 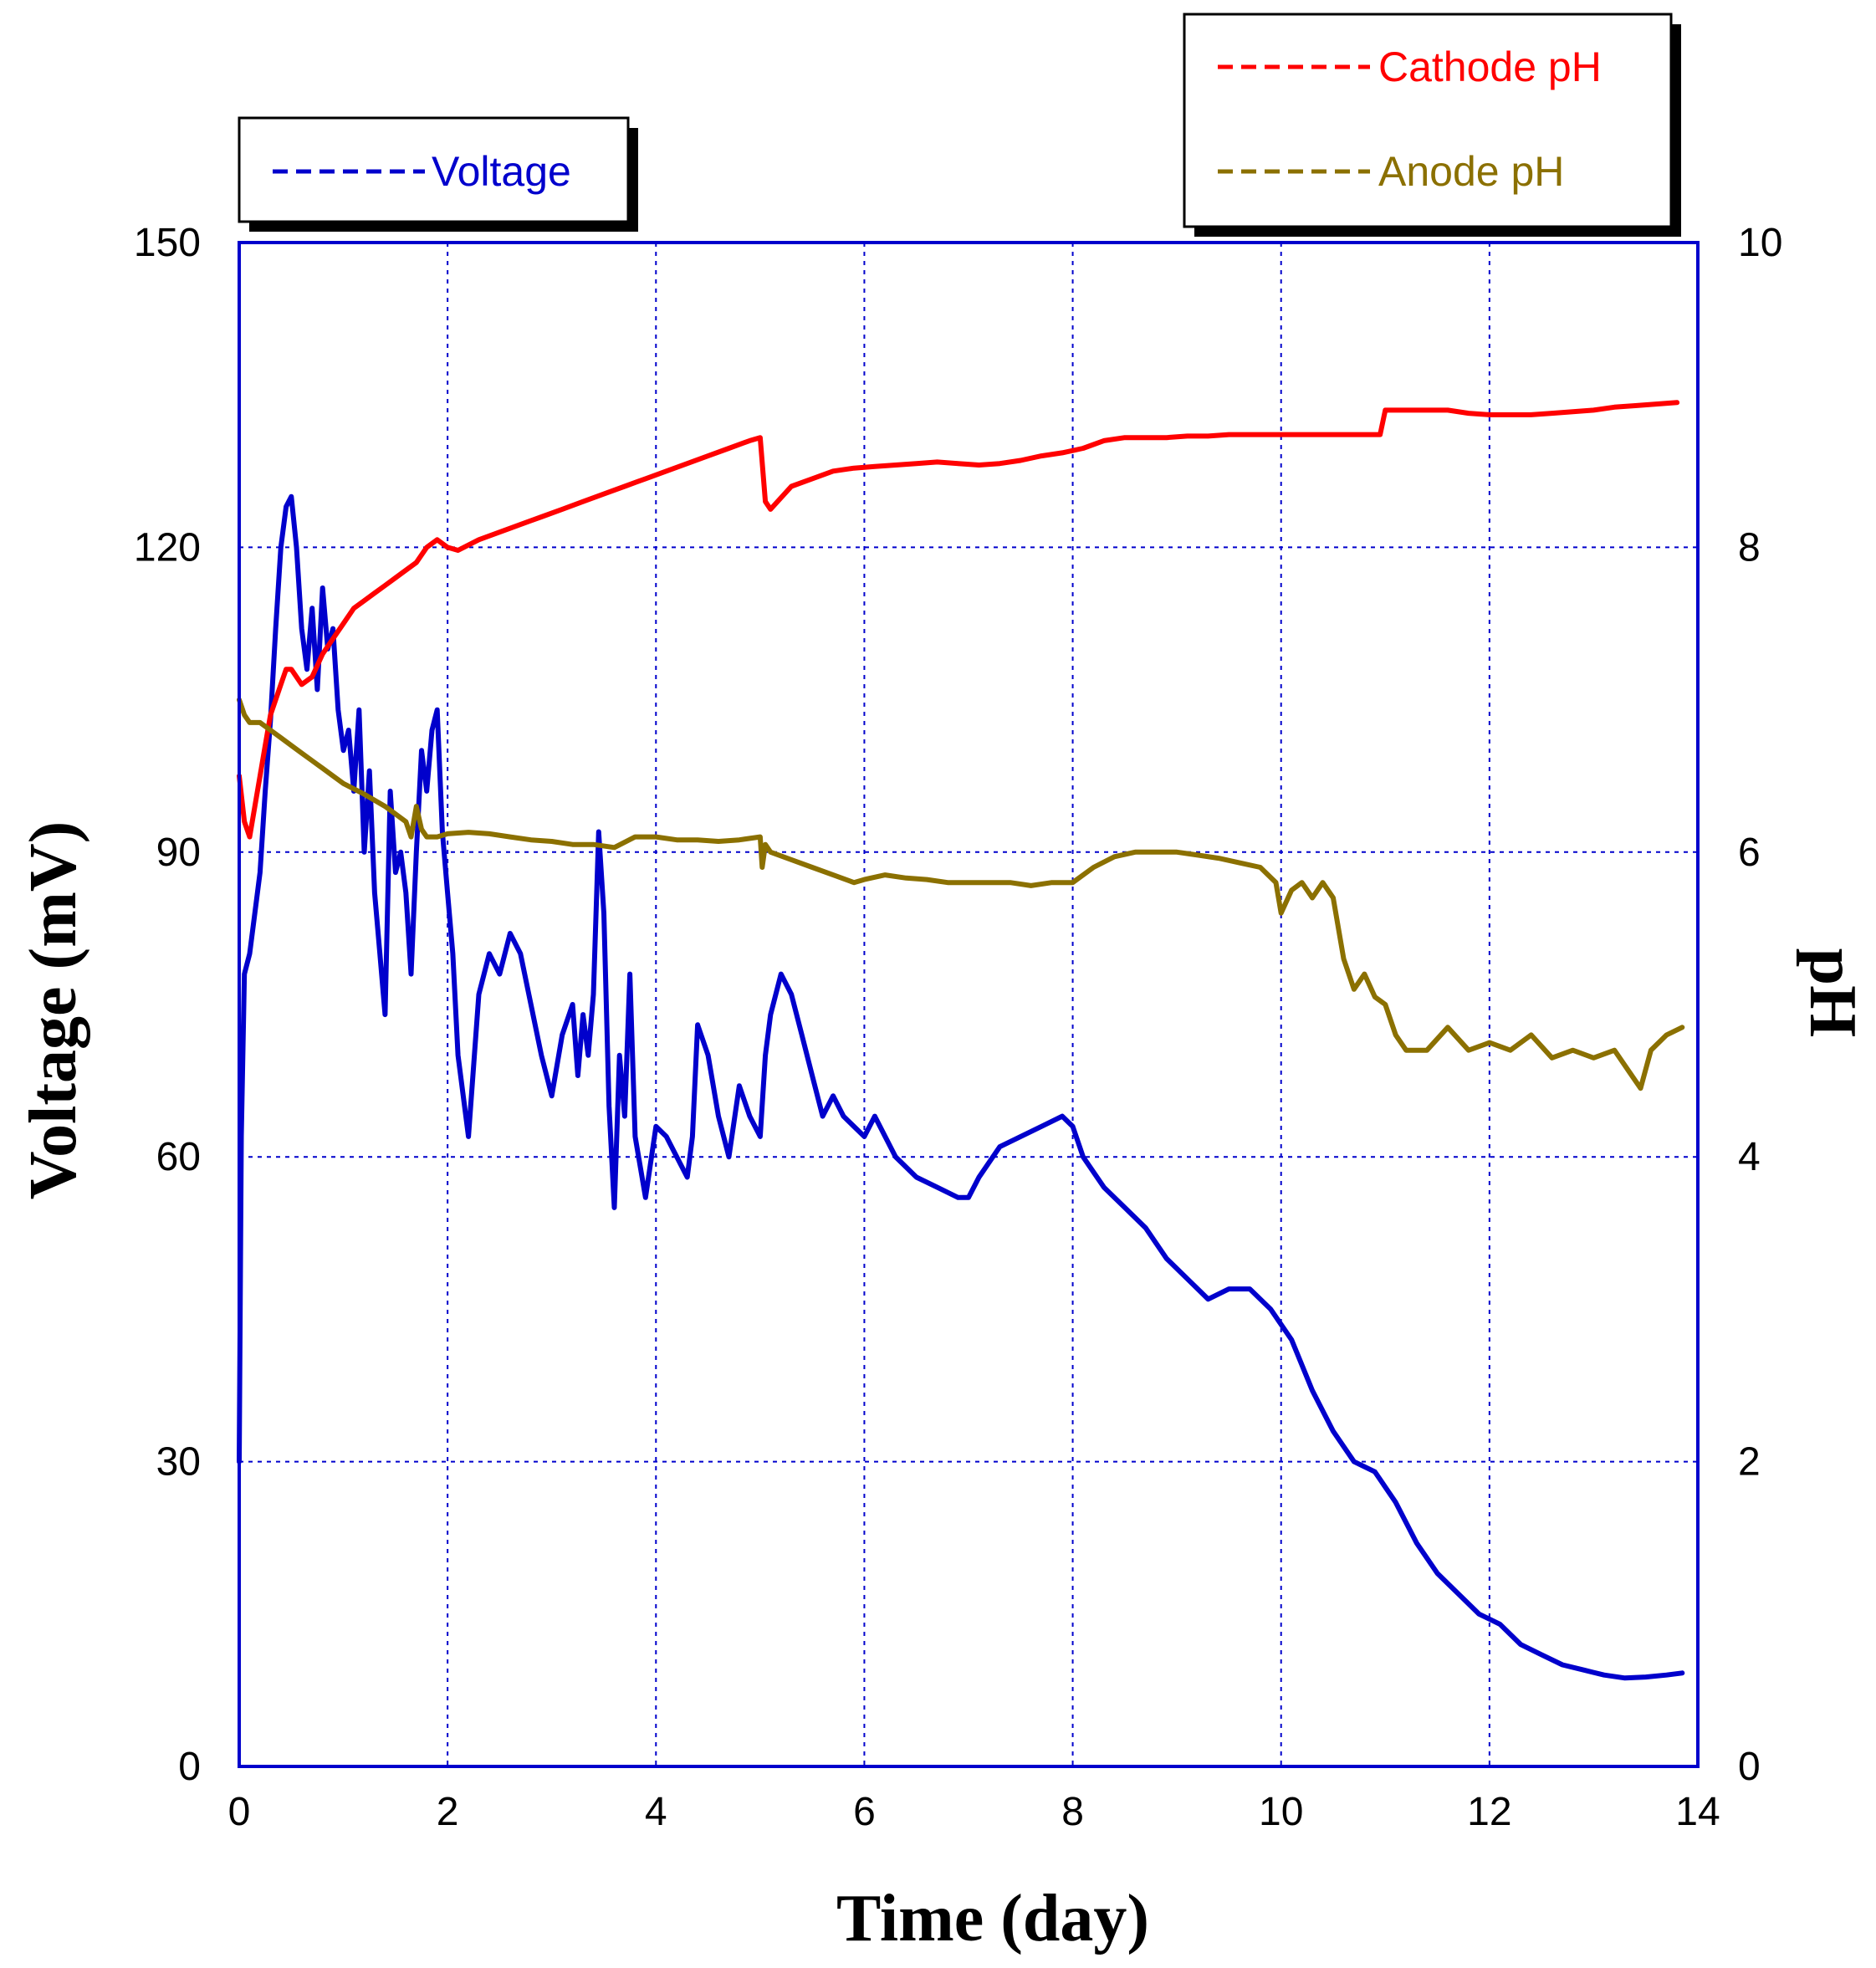 I want to click on x-tick-label: 2, so click(x=448, y=1812).